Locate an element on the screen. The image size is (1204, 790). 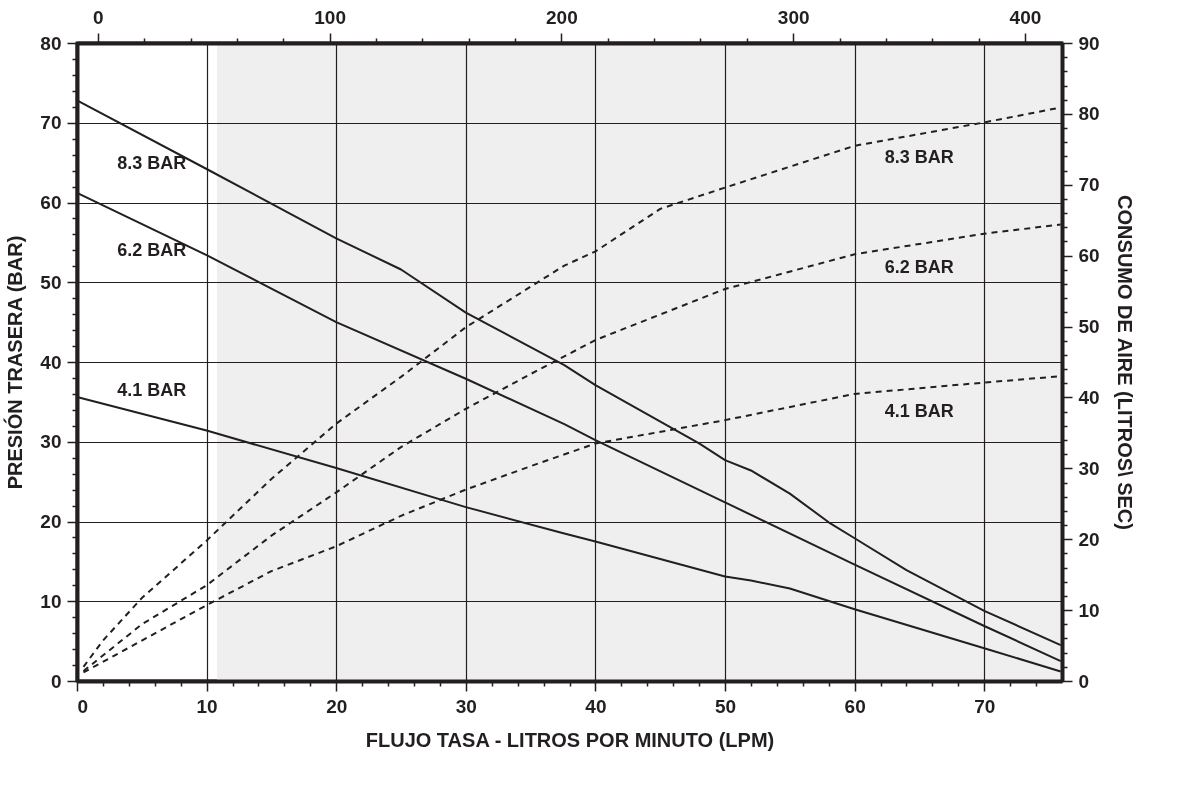
y2-tick-label: 80 is located at coordinates (1089, 114).